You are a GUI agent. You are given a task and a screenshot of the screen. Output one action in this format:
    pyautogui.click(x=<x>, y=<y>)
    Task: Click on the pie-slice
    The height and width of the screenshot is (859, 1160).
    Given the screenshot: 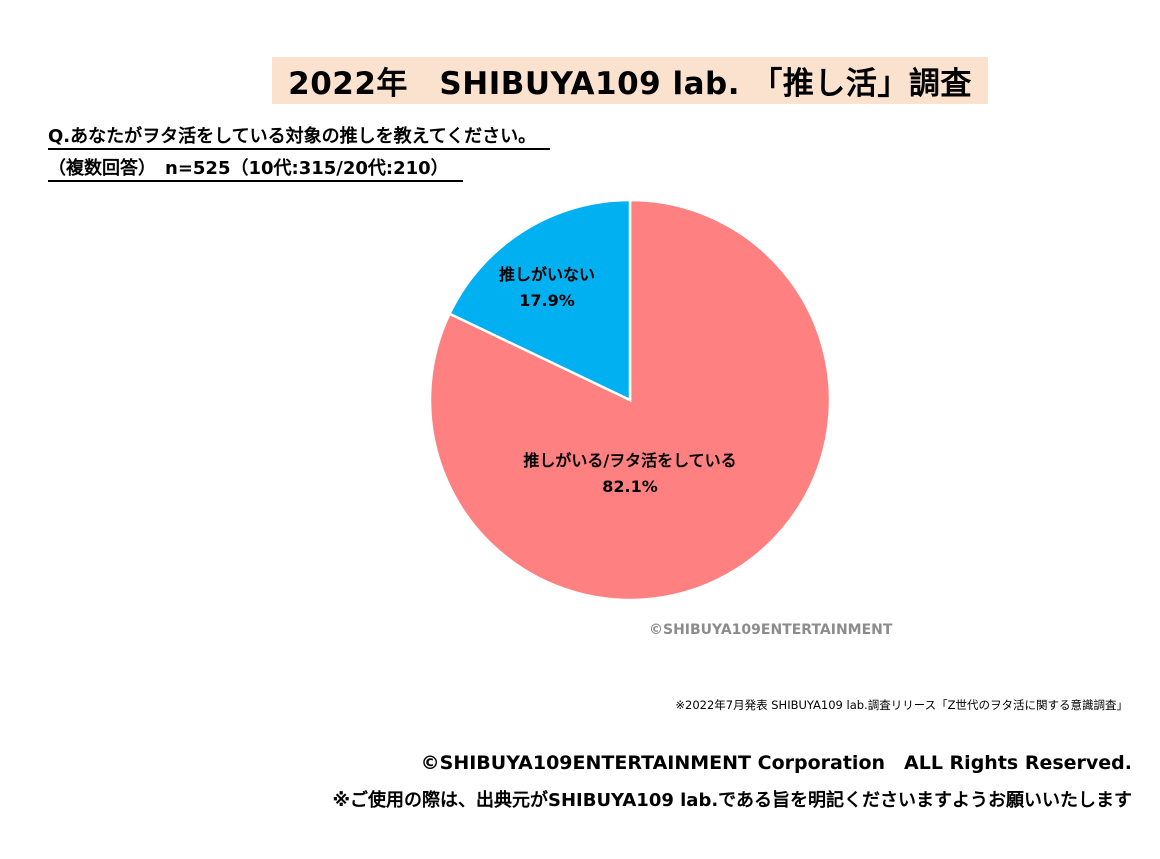 What is the action you would take?
    pyautogui.click(x=539, y=300)
    